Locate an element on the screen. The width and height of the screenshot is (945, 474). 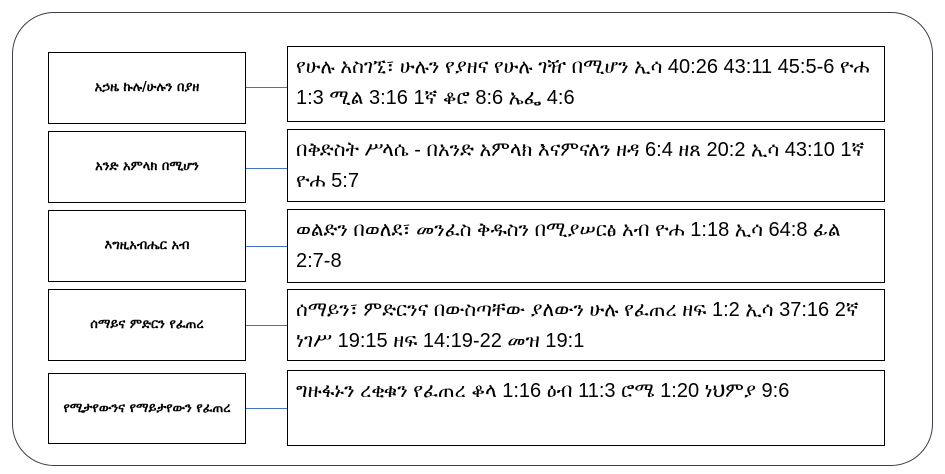
label-text: አኃዜ ኩሉ/ሁሉን በያዘ is located at coordinates (147, 88).